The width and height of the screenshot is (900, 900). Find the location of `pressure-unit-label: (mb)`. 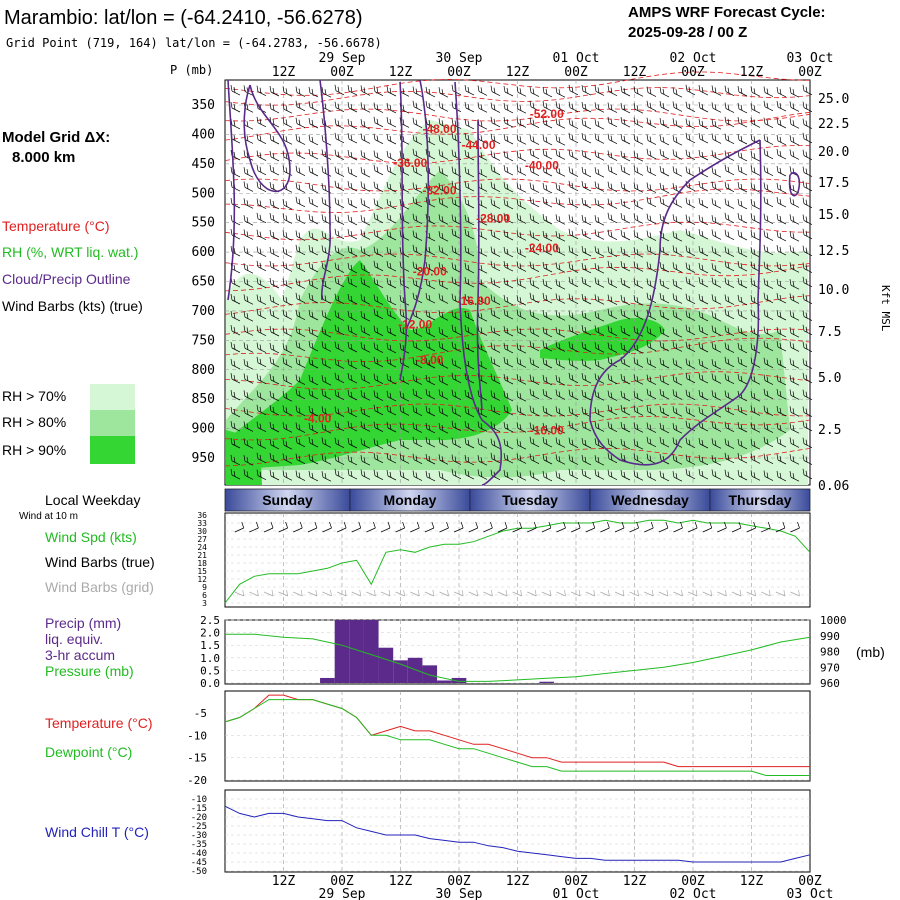

pressure-unit-label: (mb) is located at coordinates (870, 652).